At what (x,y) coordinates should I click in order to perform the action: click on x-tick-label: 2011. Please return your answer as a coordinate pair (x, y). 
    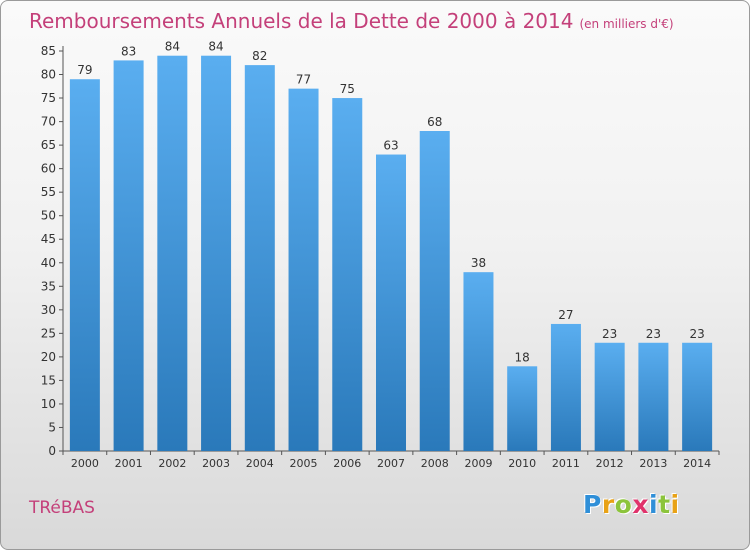
    Looking at the image, I should click on (566, 463).